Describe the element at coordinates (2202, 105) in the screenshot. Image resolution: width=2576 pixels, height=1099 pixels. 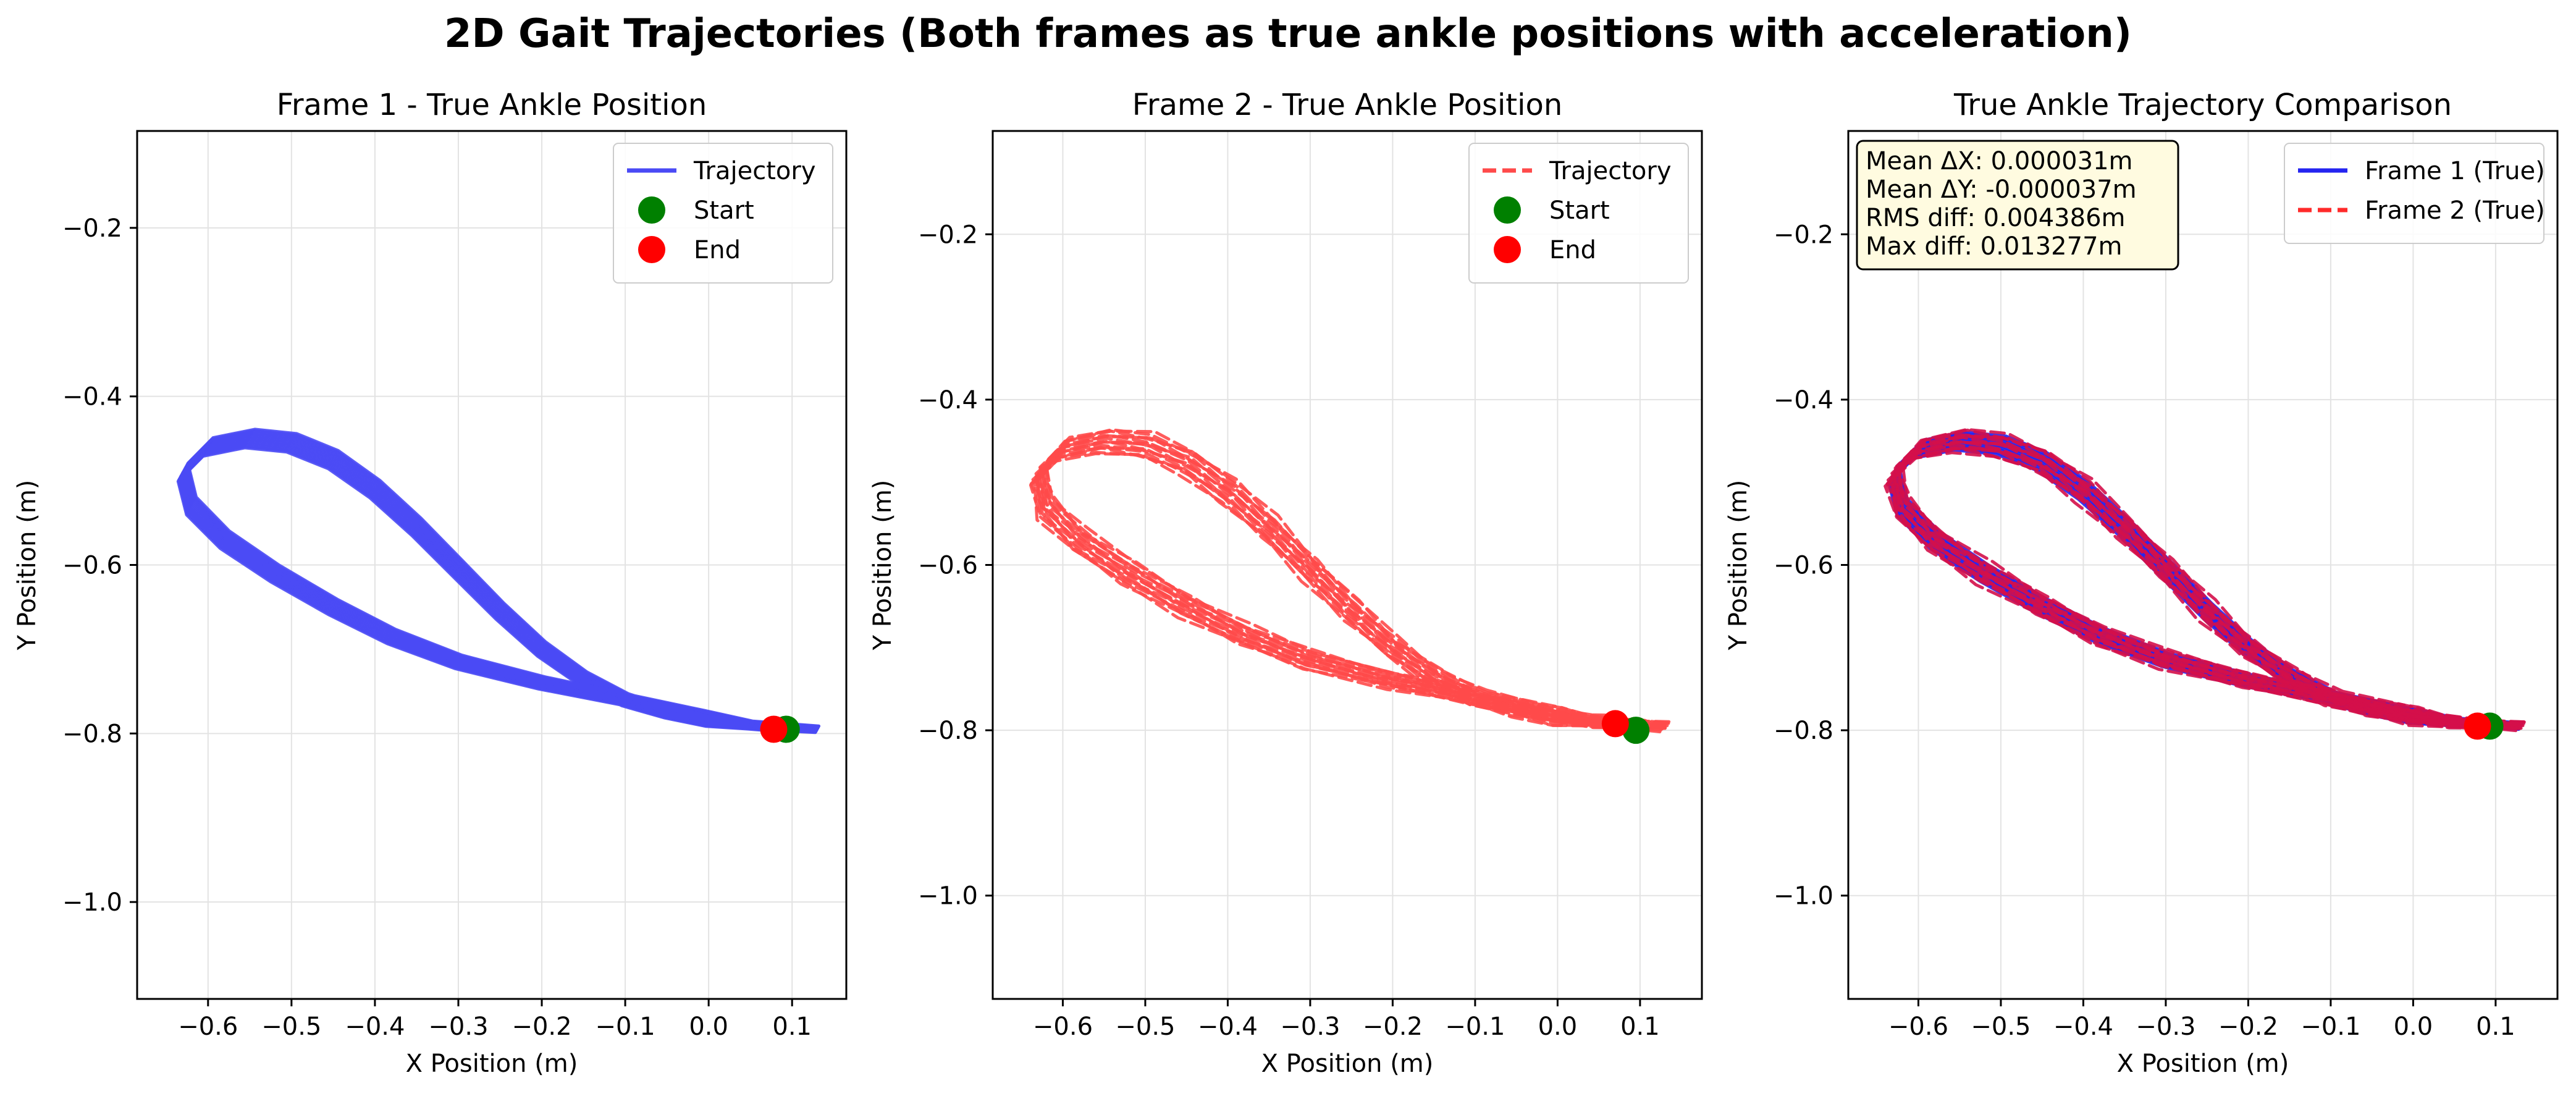
I see `panel-title: True Ankle Trajectory Comparison` at that location.